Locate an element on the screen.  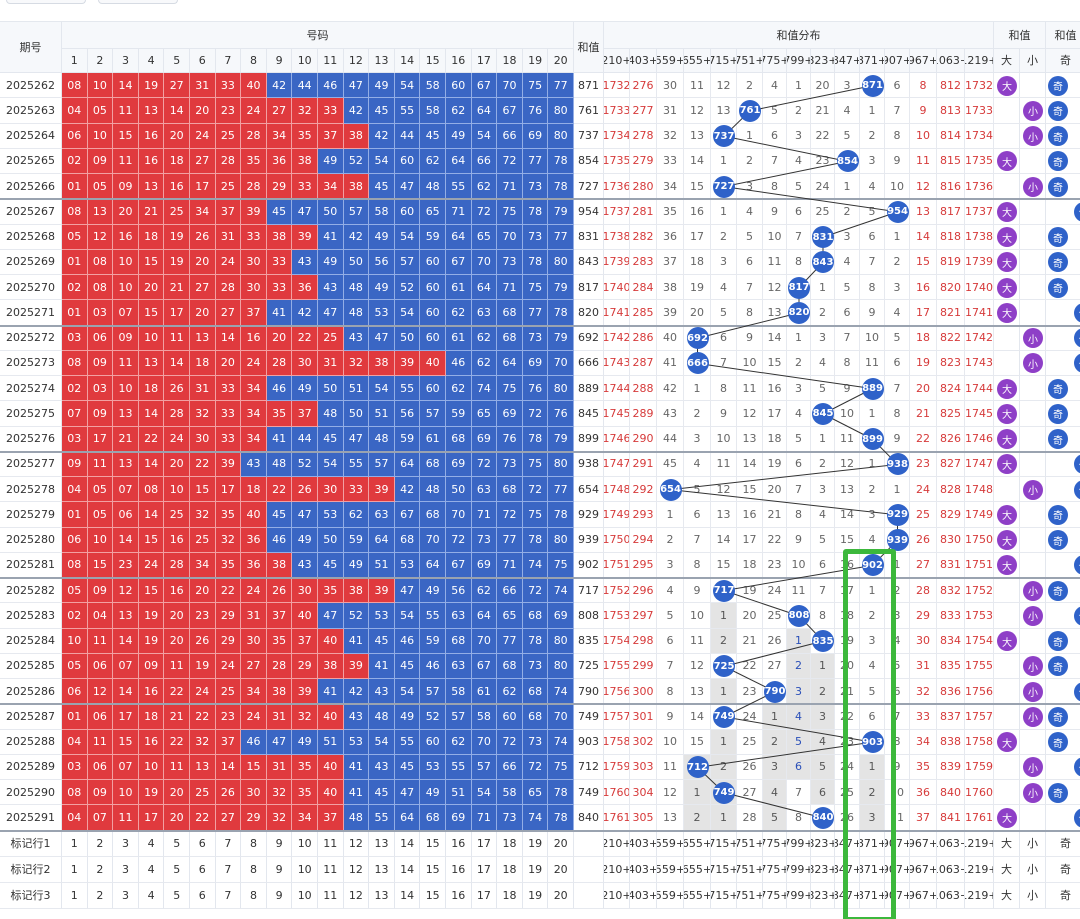
number-cell: 49 is located at coordinates (382, 288).